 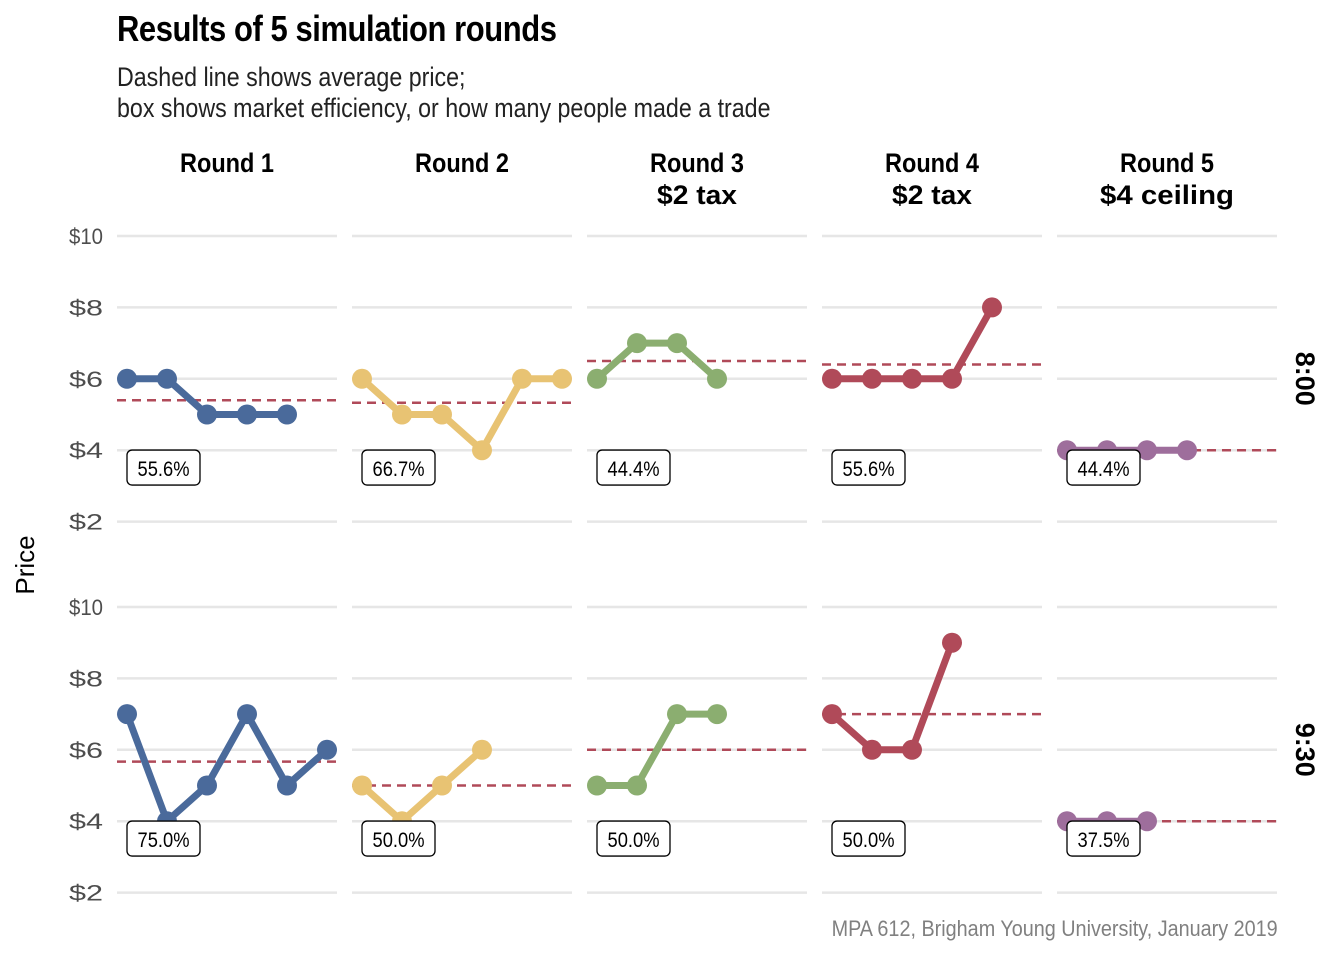 What do you see at coordinates (462, 163) in the screenshot?
I see `column-title: Round 2` at bounding box center [462, 163].